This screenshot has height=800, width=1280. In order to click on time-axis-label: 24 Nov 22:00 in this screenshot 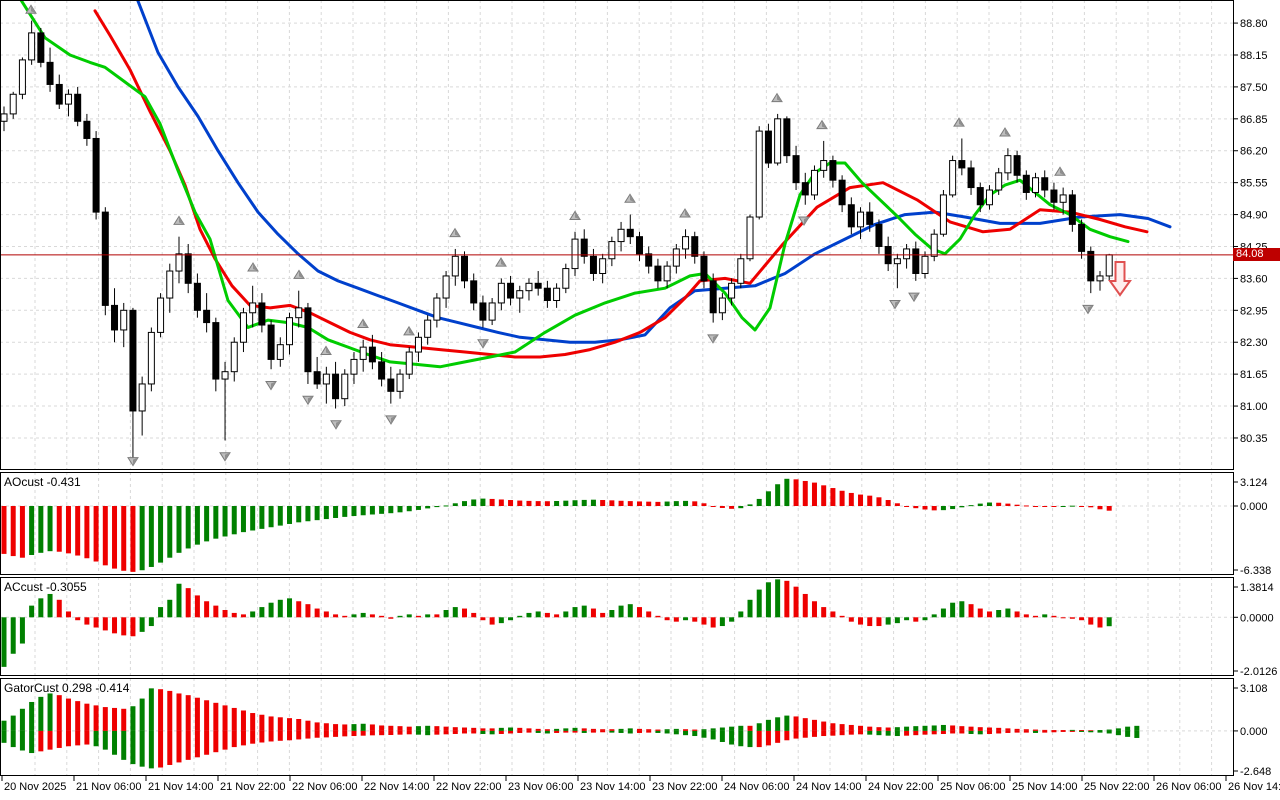, I will do `click(900, 787)`.